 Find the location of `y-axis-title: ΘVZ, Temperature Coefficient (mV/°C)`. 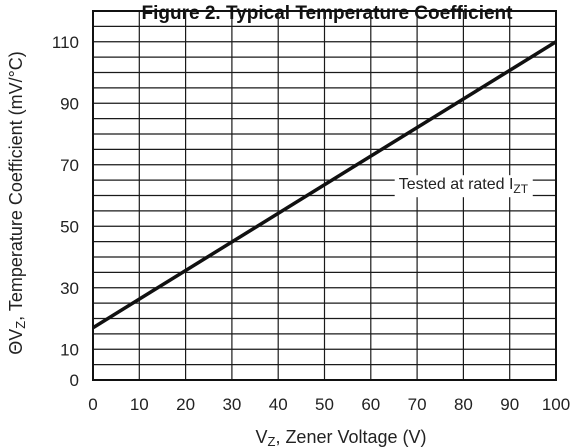

y-axis-title: ΘVZ, Temperature Coefficient (mV/°C) is located at coordinates (17, 203).